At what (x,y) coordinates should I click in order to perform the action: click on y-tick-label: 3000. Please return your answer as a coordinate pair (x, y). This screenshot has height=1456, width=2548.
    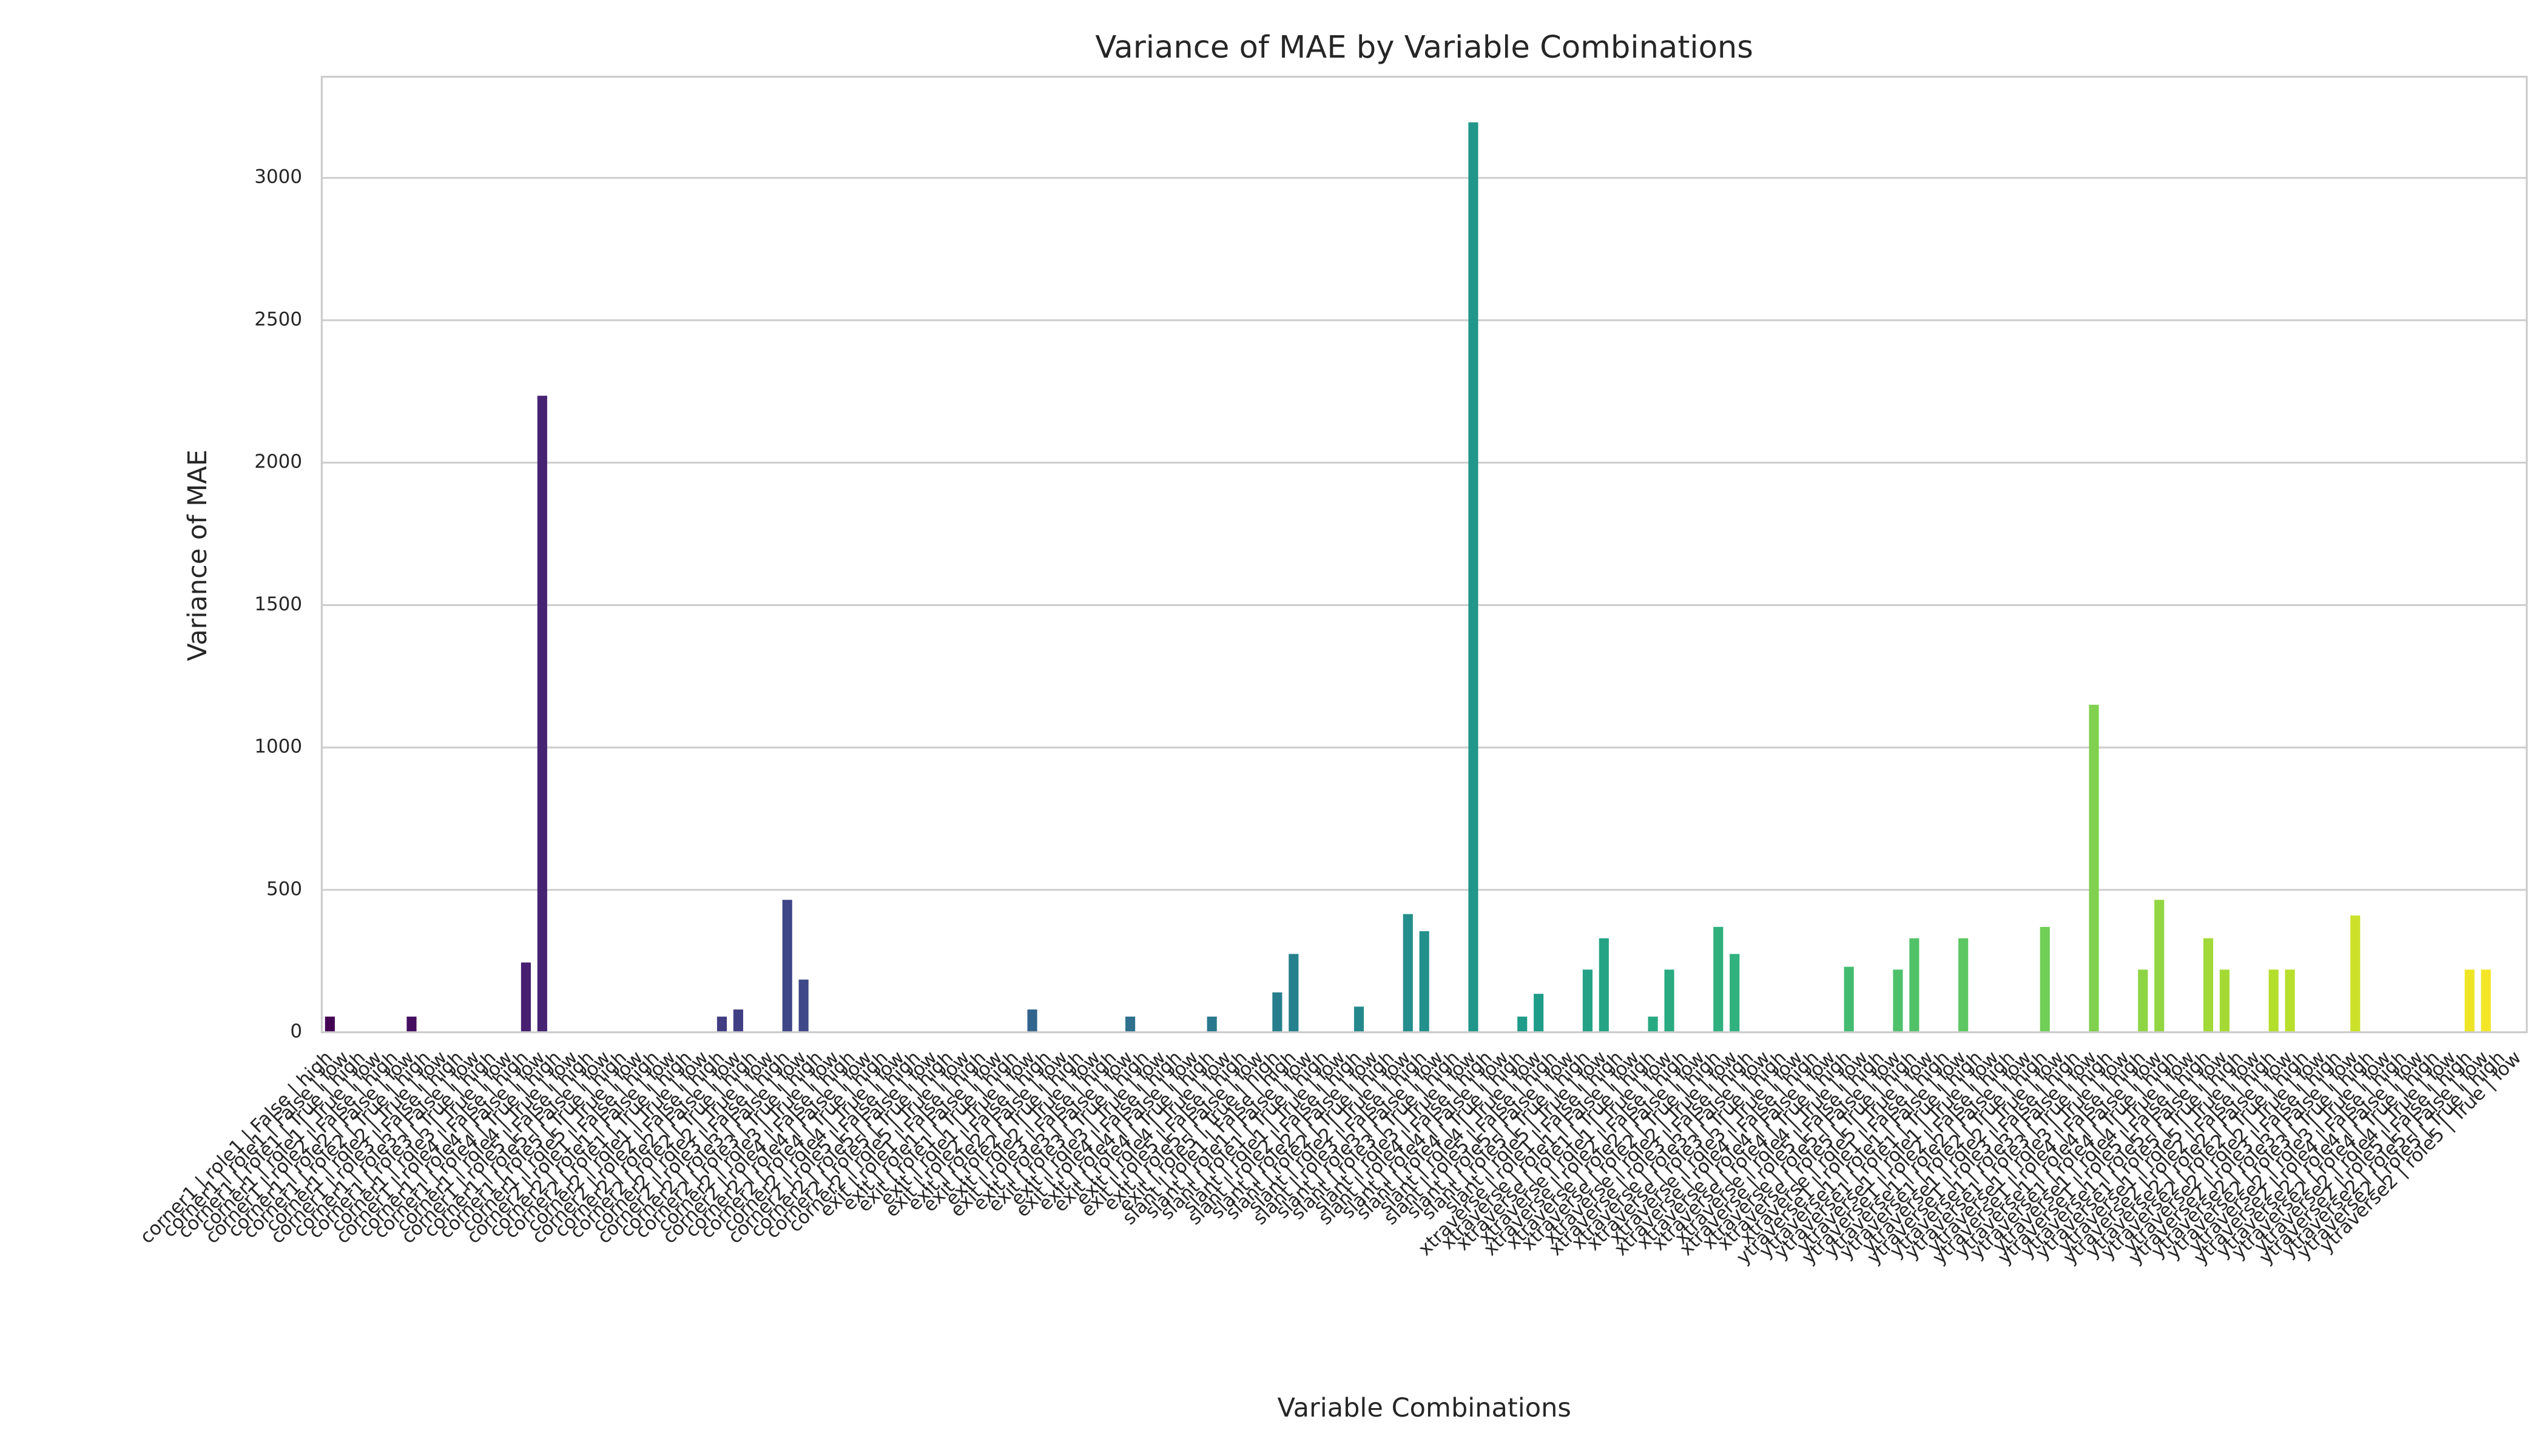
    Looking at the image, I should click on (278, 177).